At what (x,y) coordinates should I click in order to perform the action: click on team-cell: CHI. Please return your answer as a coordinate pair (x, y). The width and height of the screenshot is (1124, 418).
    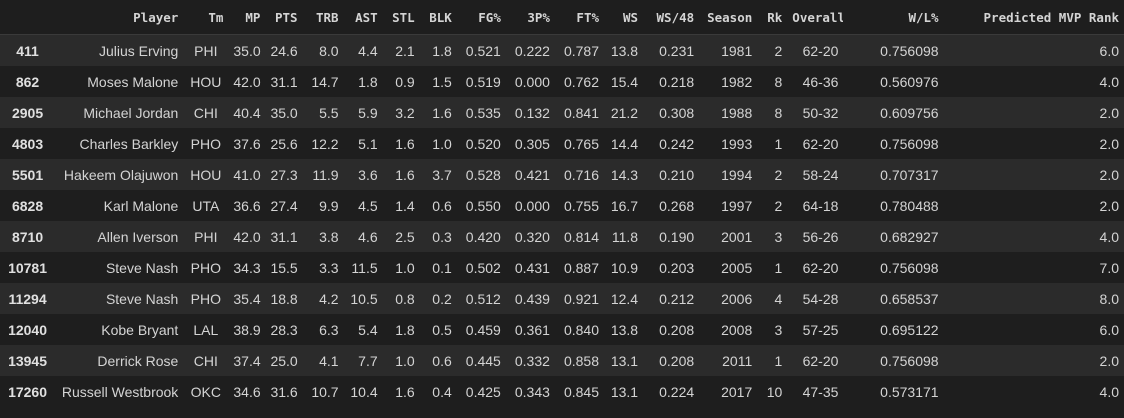
    Looking at the image, I should click on (205, 112).